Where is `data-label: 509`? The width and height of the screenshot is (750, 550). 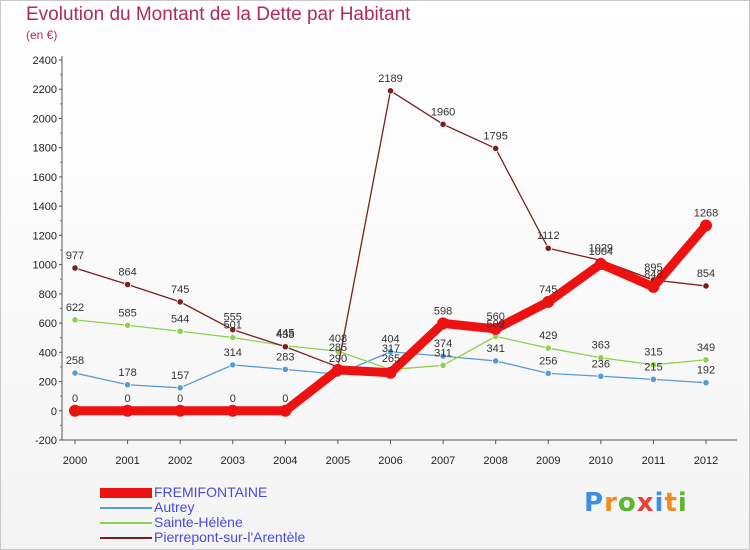 data-label: 509 is located at coordinates (495, 324).